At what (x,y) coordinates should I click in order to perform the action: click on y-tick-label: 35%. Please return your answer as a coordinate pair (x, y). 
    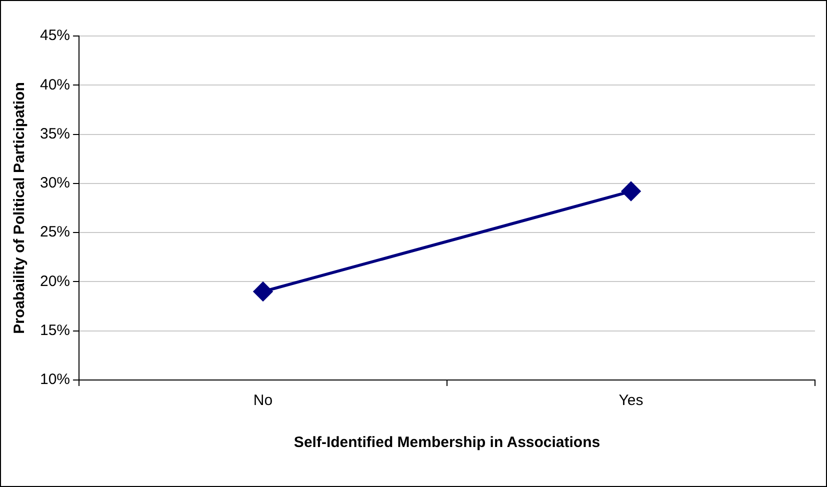
    Looking at the image, I should click on (55, 133).